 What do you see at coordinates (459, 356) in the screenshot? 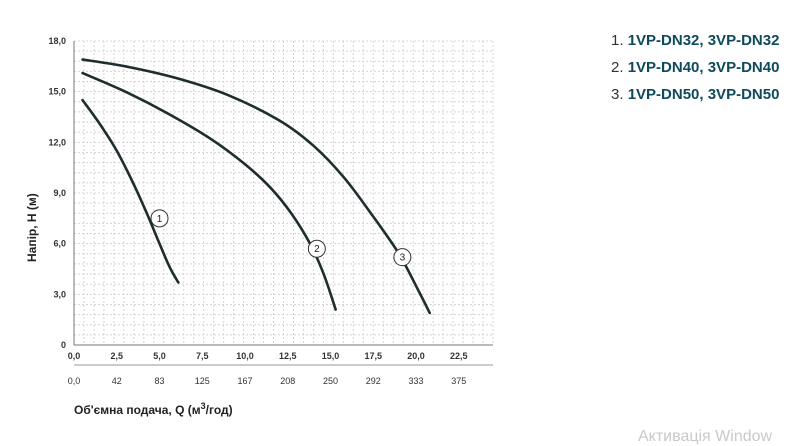
I see `x-tick-label: 22,5` at bounding box center [459, 356].